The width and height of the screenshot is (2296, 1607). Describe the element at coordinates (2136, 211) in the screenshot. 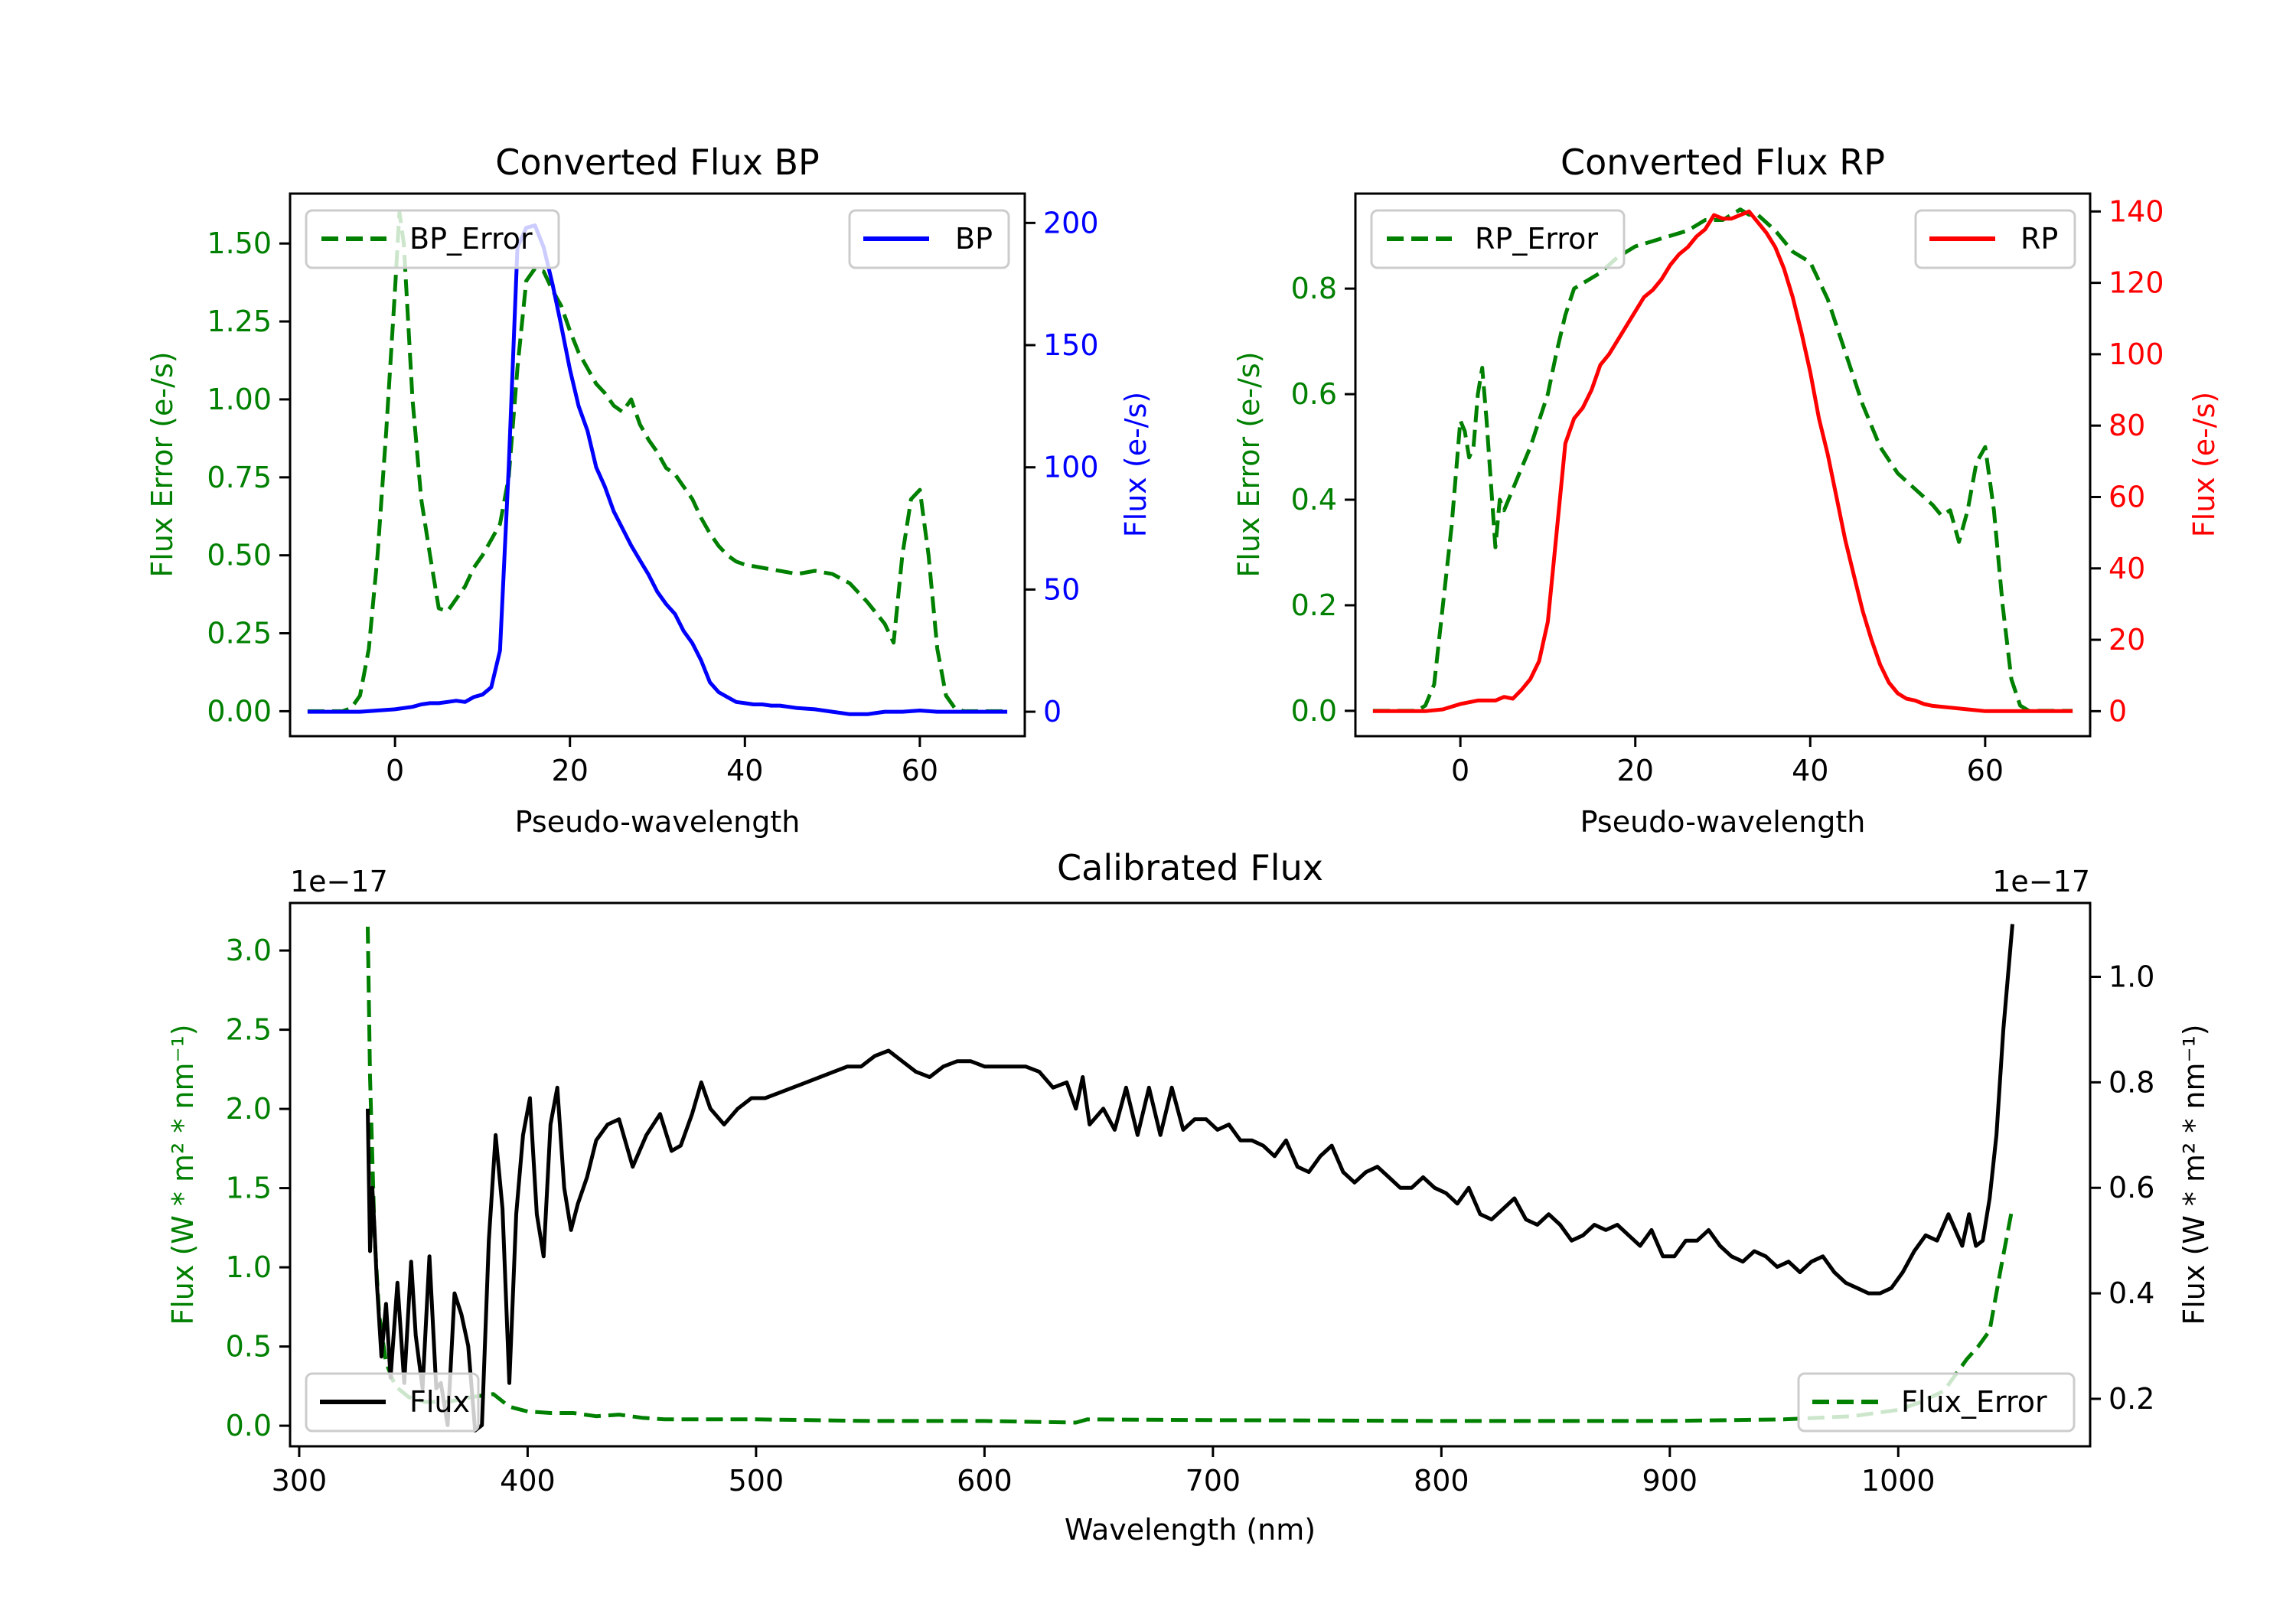

I see `y-right-tick-label: 140` at that location.